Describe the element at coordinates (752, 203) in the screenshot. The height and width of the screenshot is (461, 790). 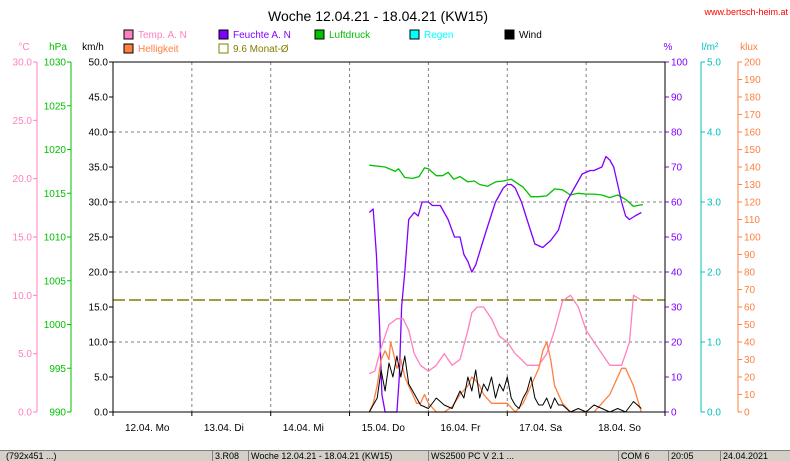
I see `klux-tick-label: 120` at that location.